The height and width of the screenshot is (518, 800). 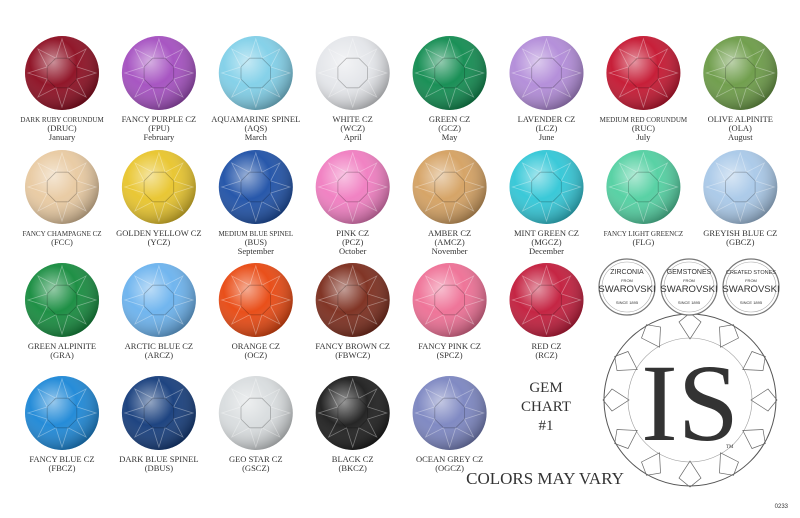 What do you see at coordinates (644, 242) in the screenshot?
I see `gem-code: (FLG)` at bounding box center [644, 242].